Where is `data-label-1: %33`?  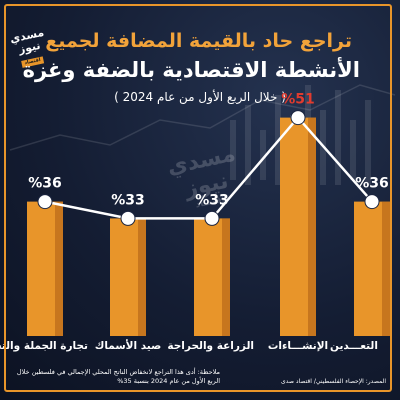
data-label-1: %33 is located at coordinates (128, 200).